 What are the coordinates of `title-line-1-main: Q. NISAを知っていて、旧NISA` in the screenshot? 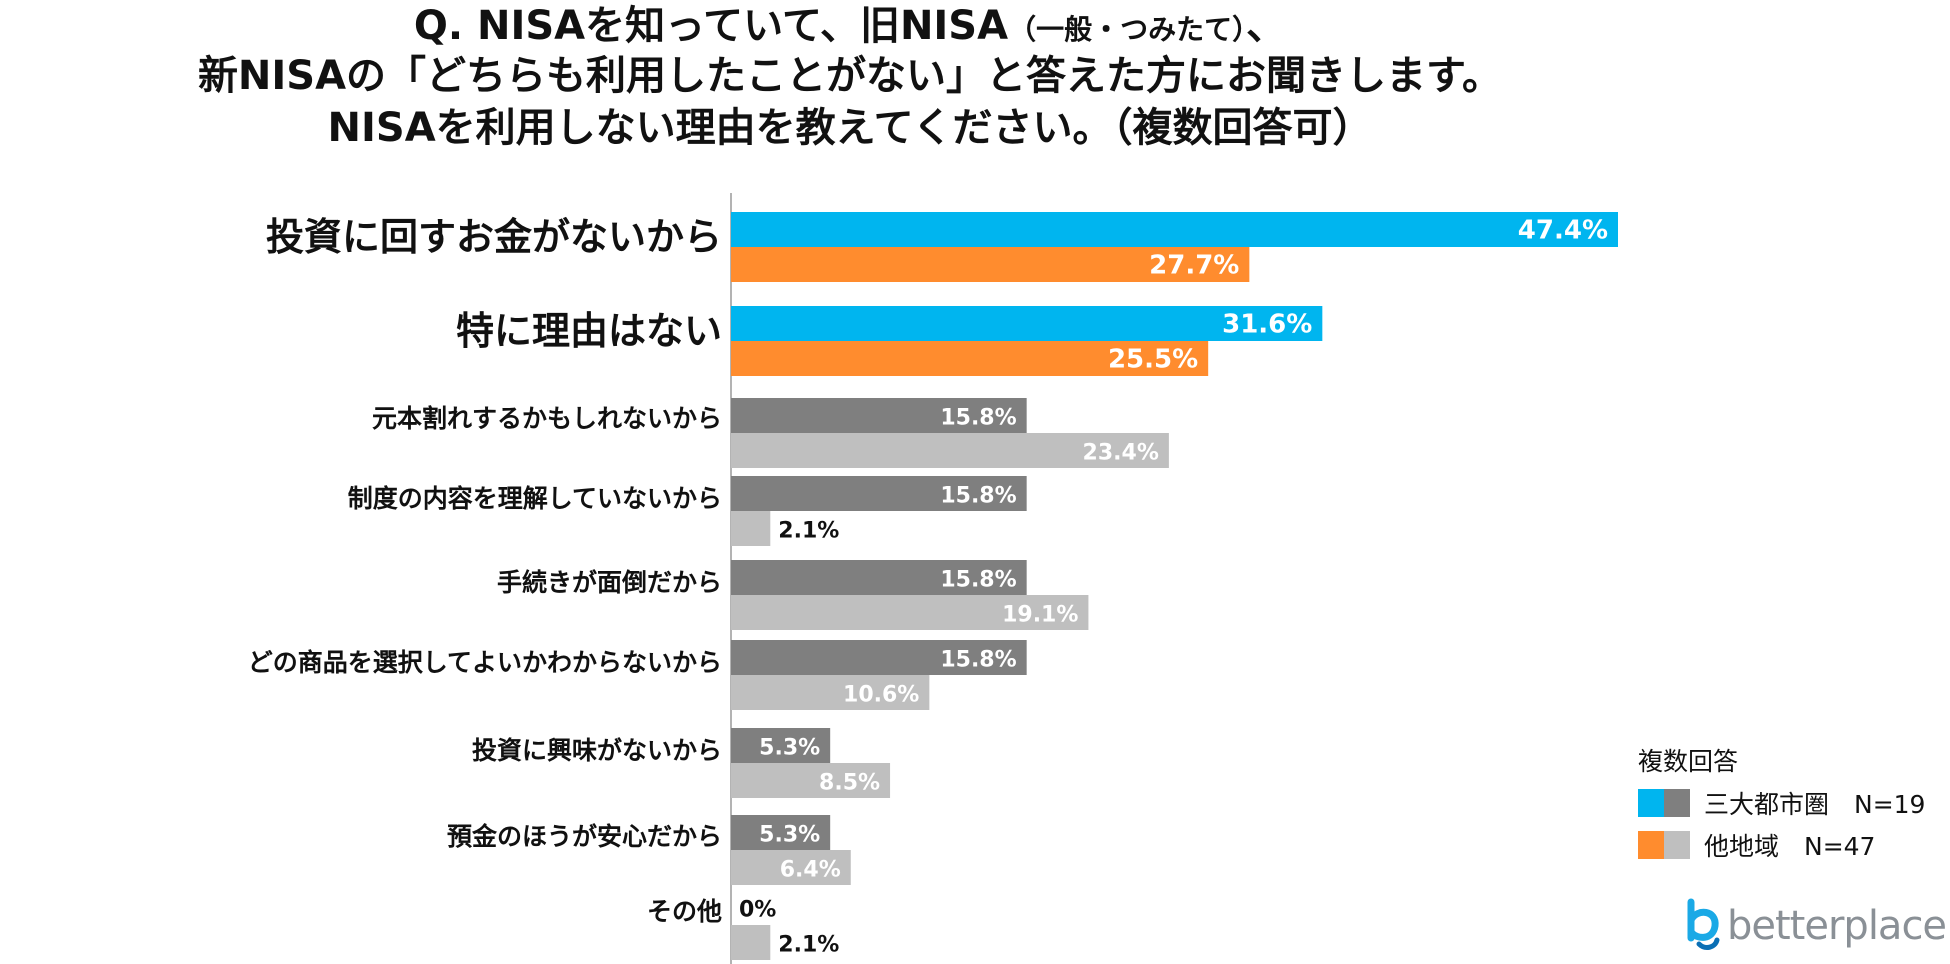 It's located at (711, 26).